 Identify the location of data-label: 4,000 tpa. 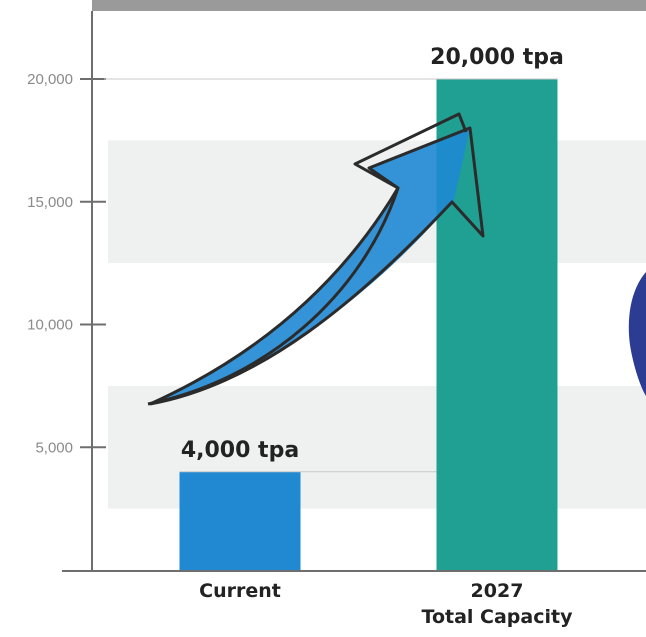
(240, 450).